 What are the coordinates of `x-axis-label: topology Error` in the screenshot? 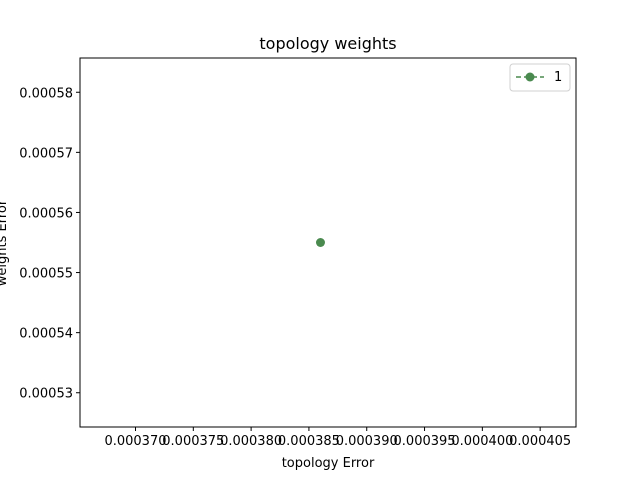 It's located at (328, 463).